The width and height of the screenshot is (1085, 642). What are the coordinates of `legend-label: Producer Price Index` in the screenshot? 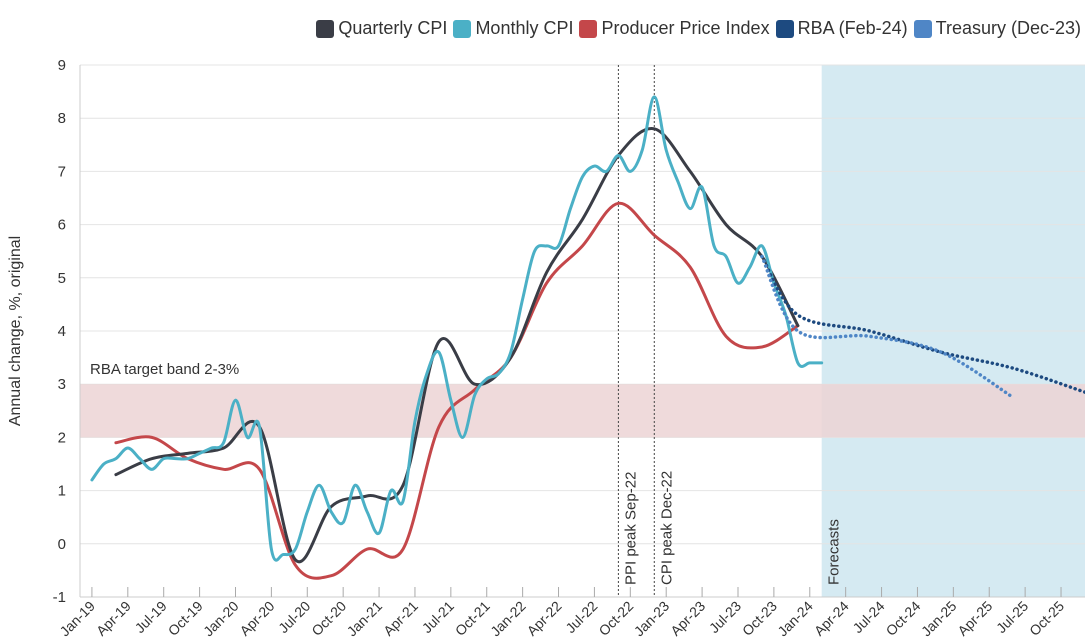 It's located at (685, 28).